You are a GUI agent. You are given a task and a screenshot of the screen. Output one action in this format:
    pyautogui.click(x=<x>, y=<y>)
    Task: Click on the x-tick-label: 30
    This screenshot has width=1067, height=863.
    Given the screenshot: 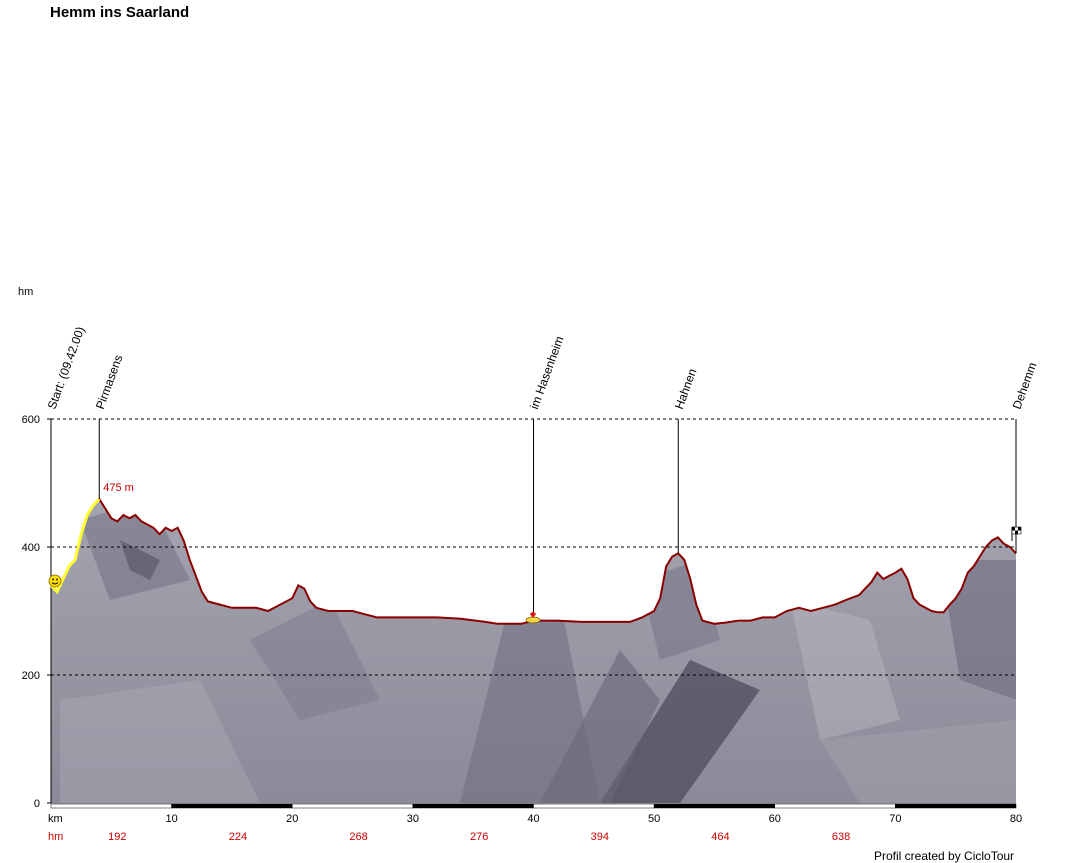 What is the action you would take?
    pyautogui.click(x=413, y=819)
    